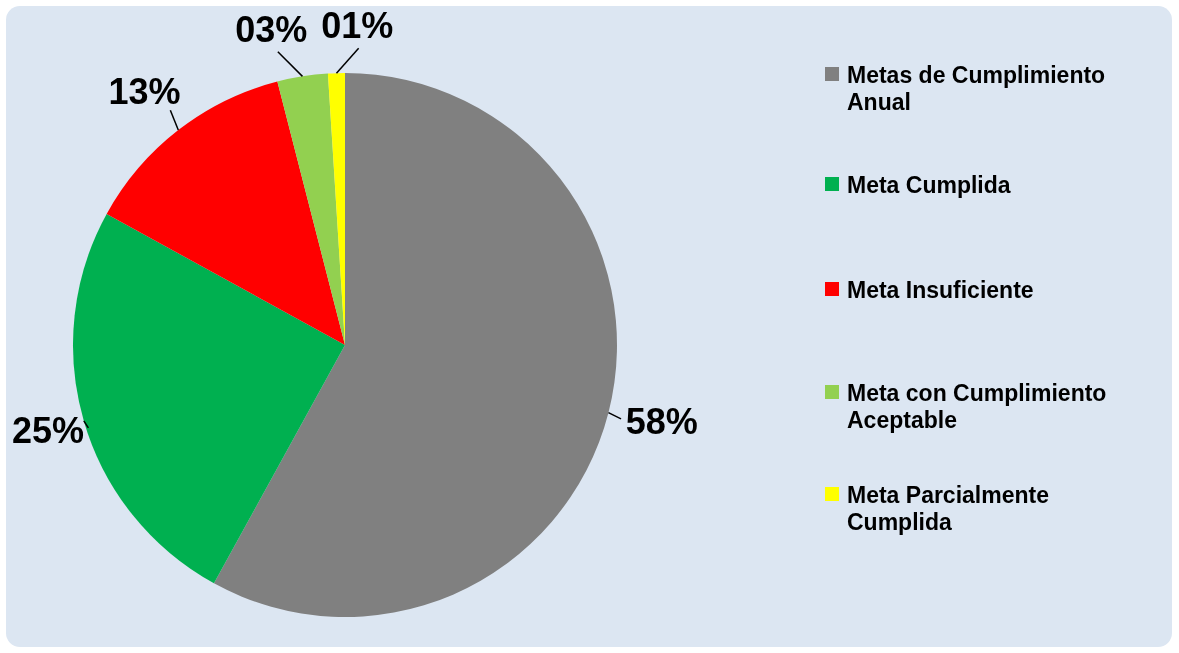 The width and height of the screenshot is (1179, 653). What do you see at coordinates (661, 421) in the screenshot?
I see `data-label: 58%` at bounding box center [661, 421].